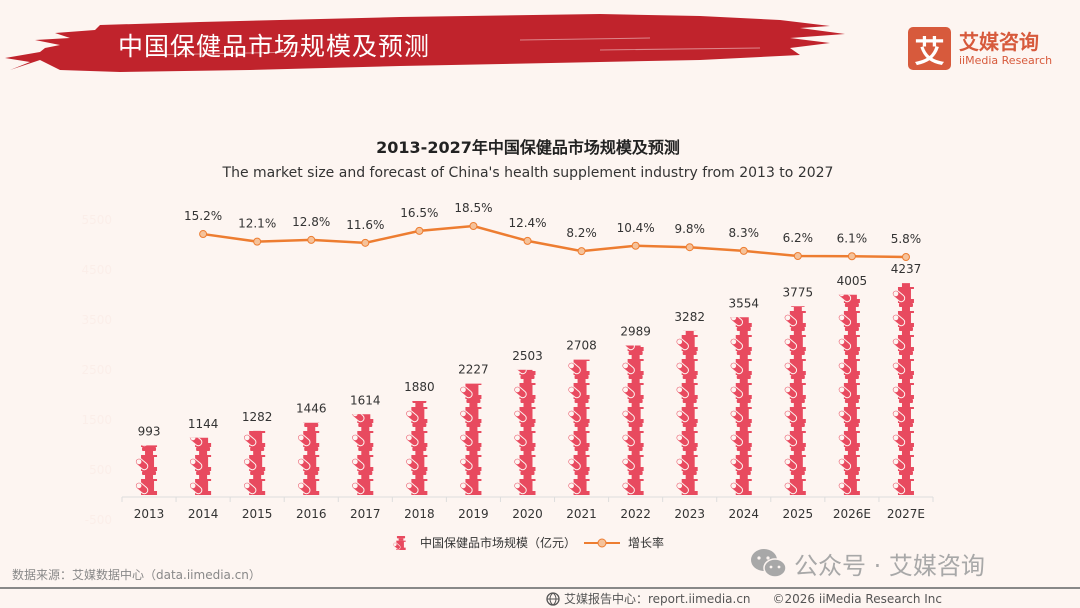 Image resolution: width=1080 pixels, height=608 pixels. What do you see at coordinates (857, 598) in the screenshot?
I see `copyright: ©2026 iiMedia Research Inc` at bounding box center [857, 598].